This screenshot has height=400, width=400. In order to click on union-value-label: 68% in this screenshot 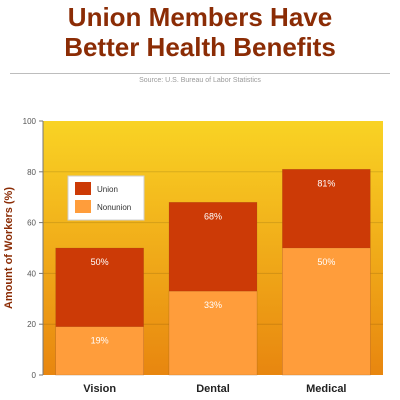, I will do `click(213, 216)`.